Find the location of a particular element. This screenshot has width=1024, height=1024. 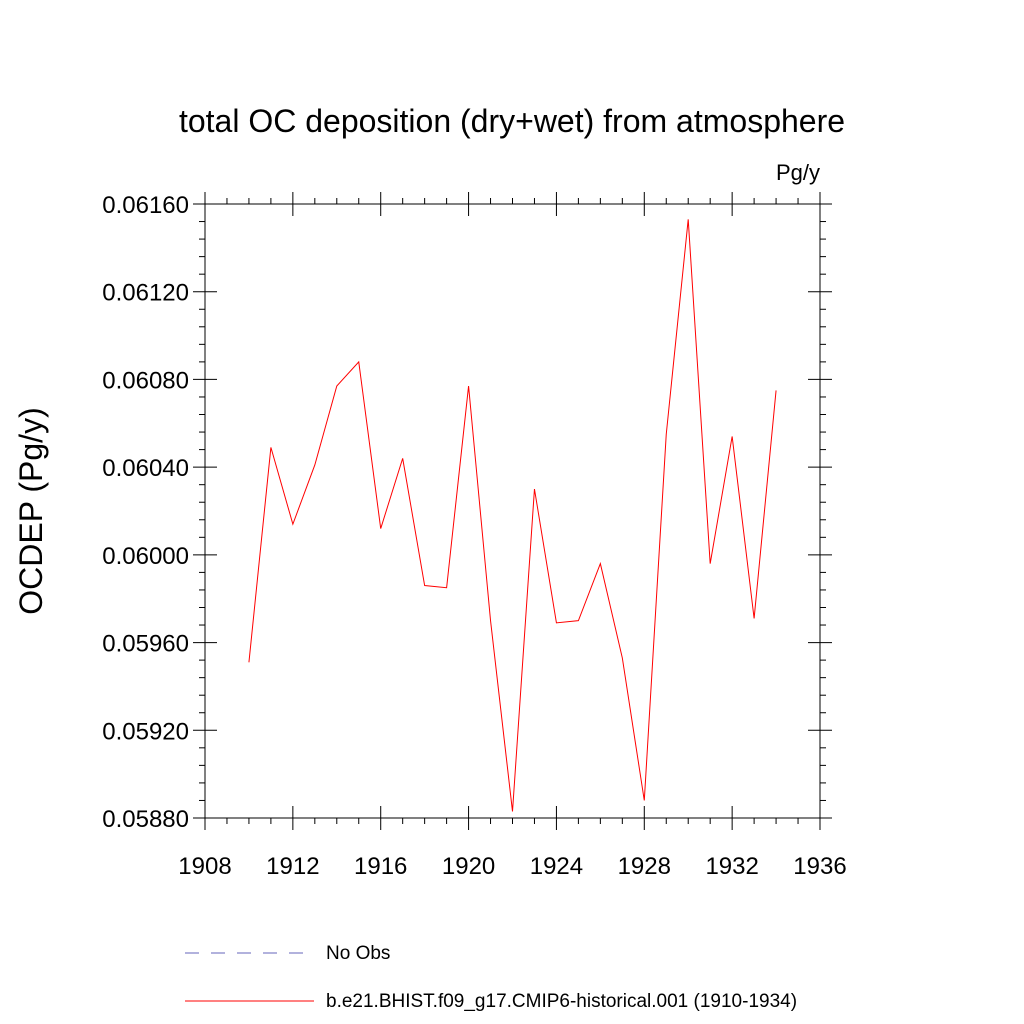

y-axis-label: OCDEP (Pg/y) is located at coordinates (31, 510).